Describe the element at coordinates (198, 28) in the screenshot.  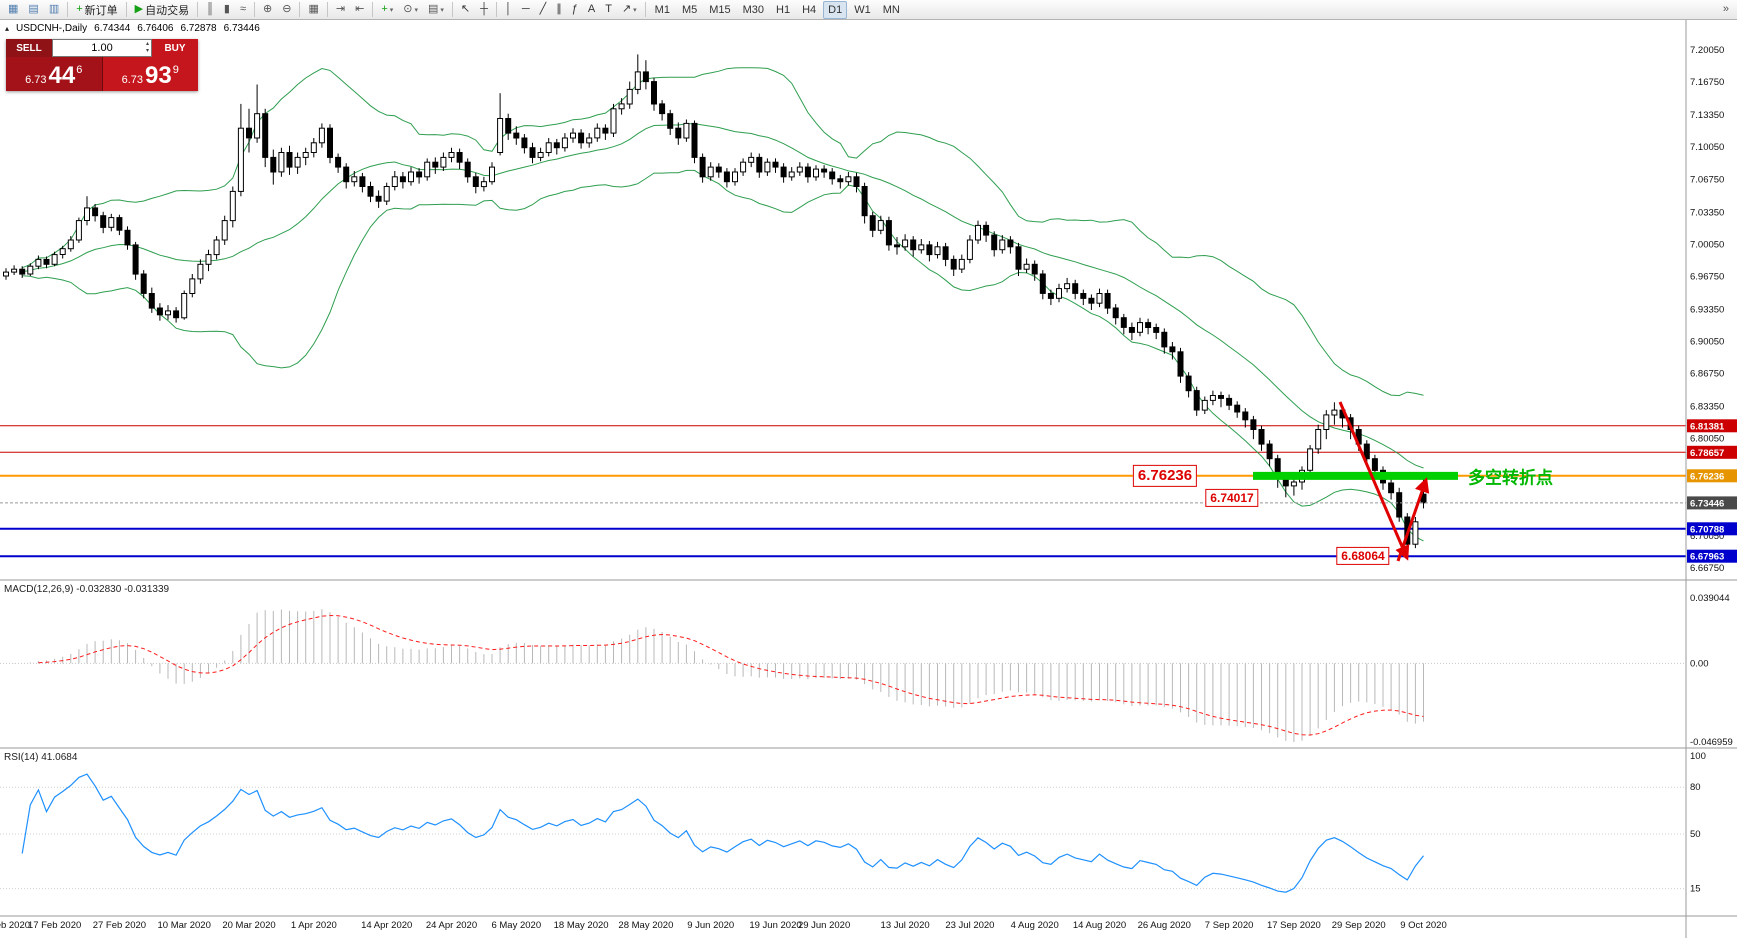
I see `ohlc-low: 6.72878` at that location.